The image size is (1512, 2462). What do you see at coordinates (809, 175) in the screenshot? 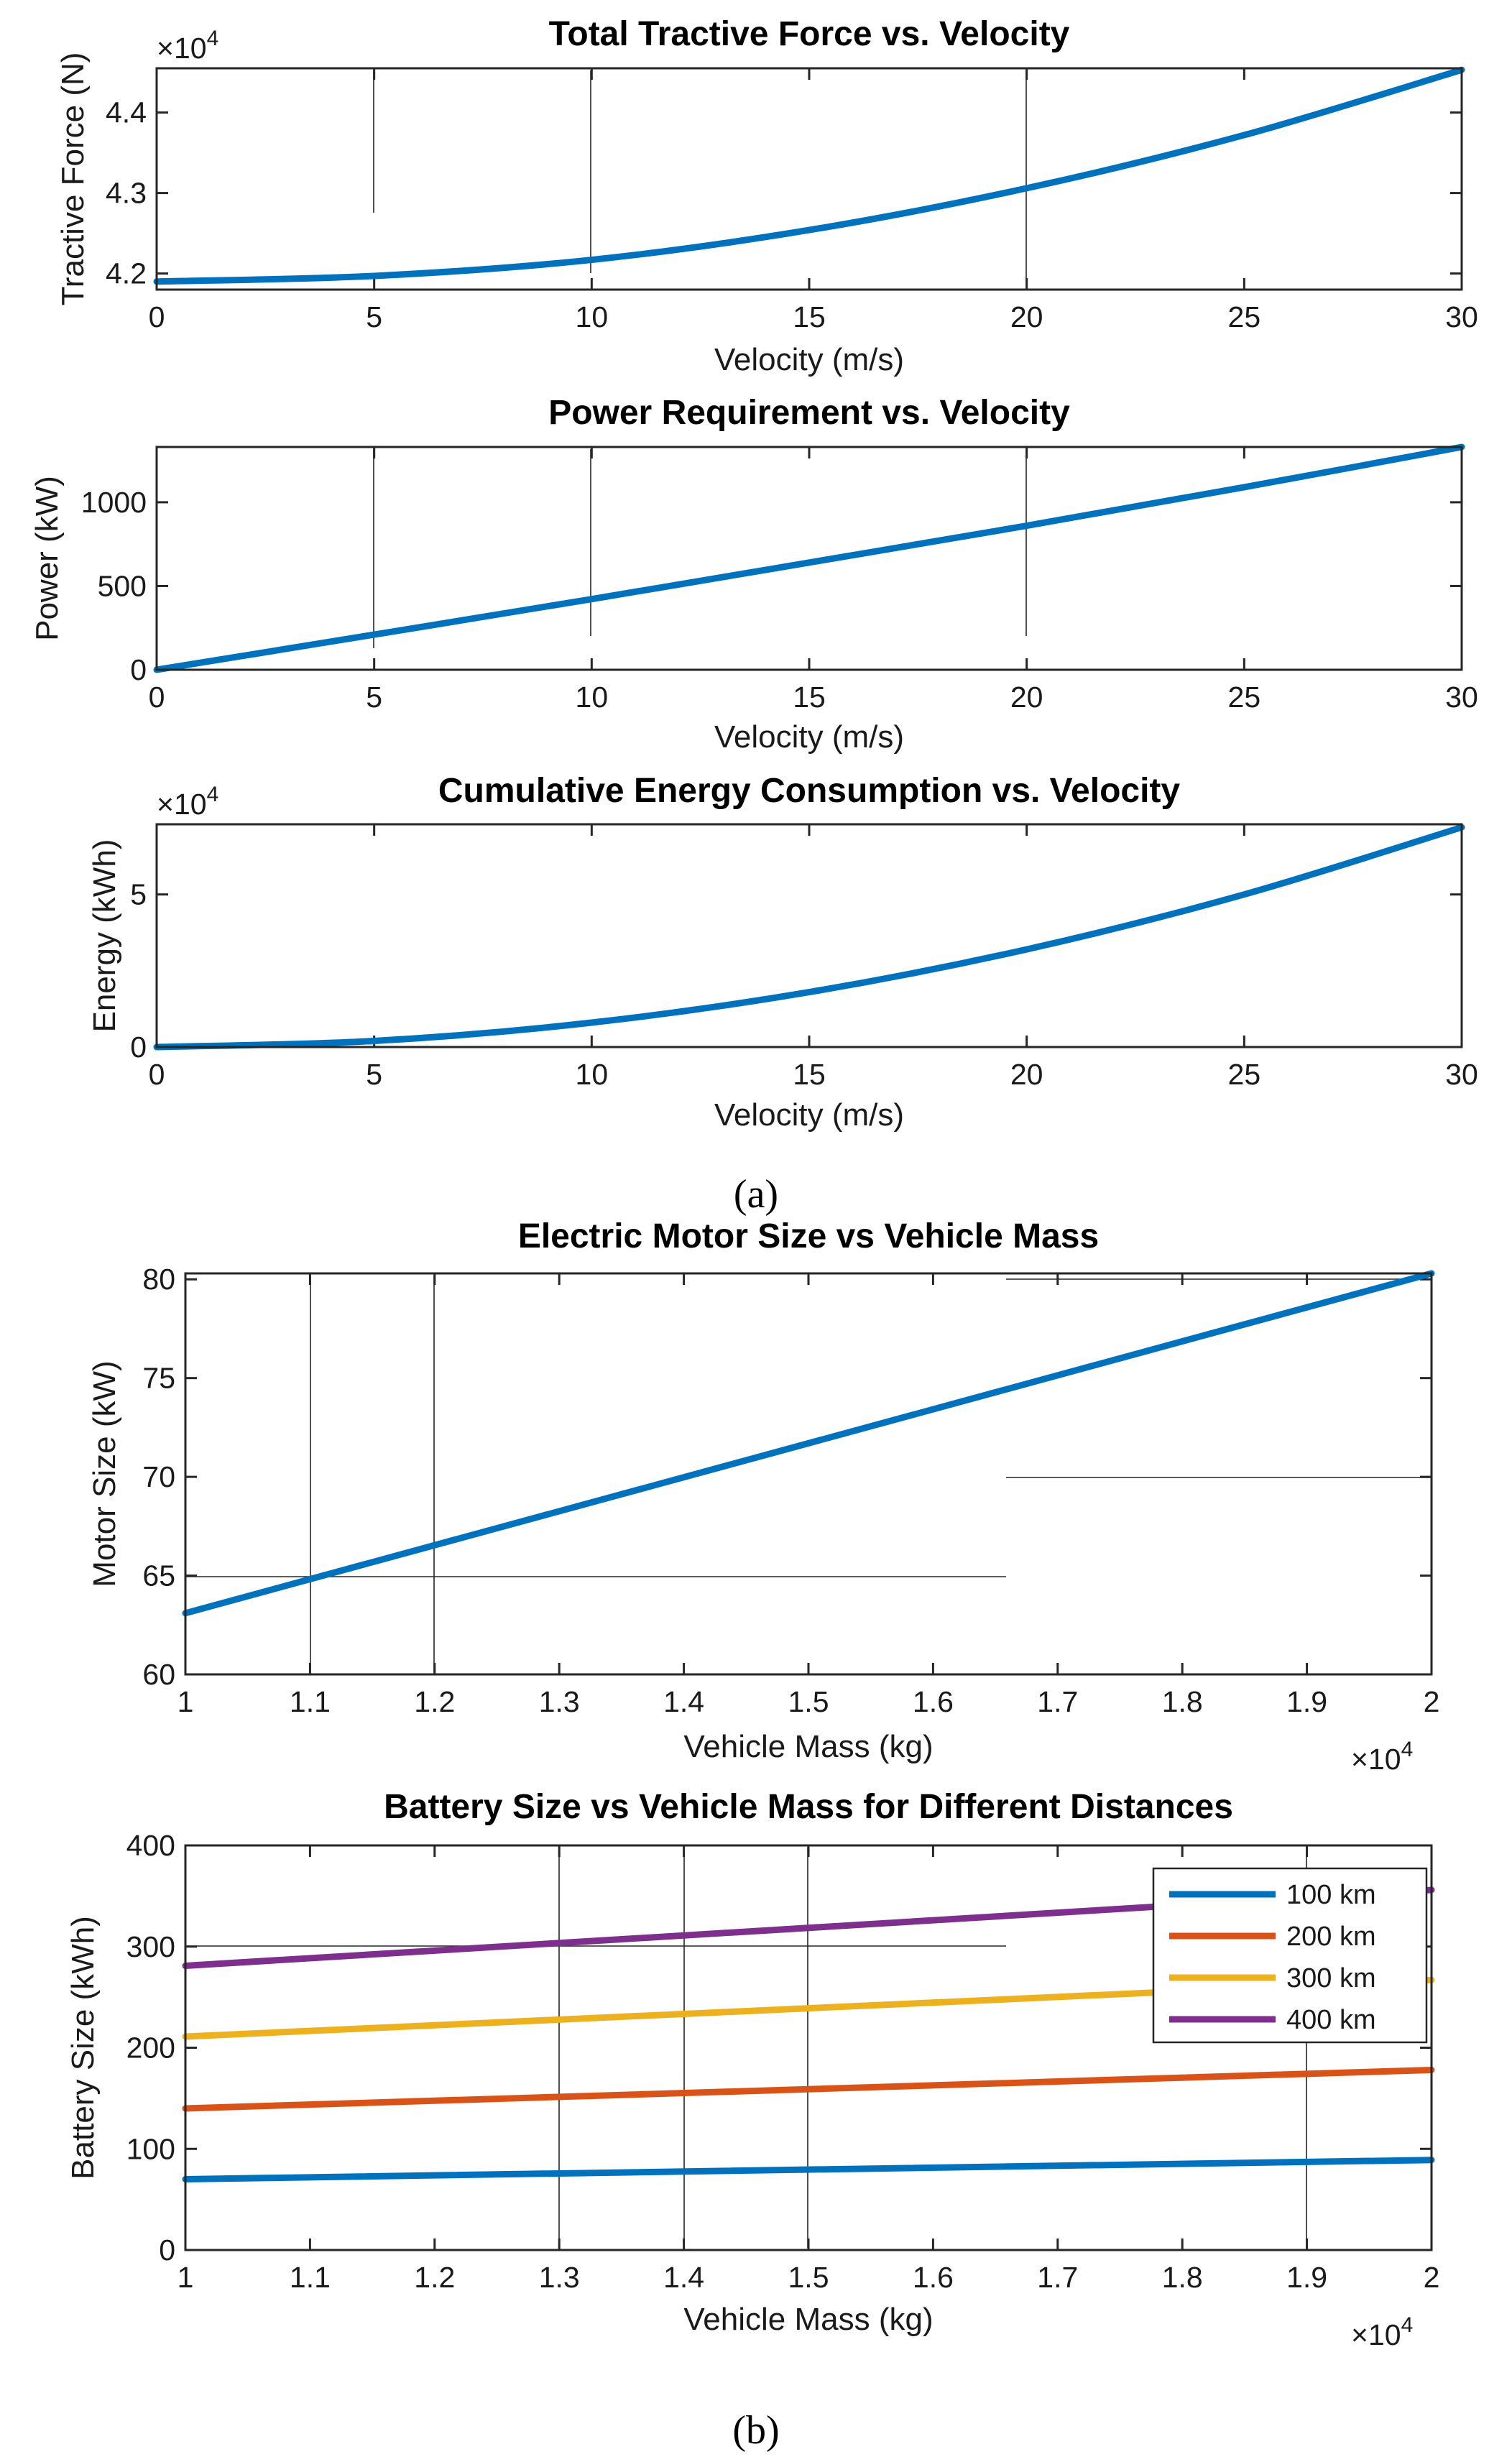
I see `series-line-tractive-force` at bounding box center [809, 175].